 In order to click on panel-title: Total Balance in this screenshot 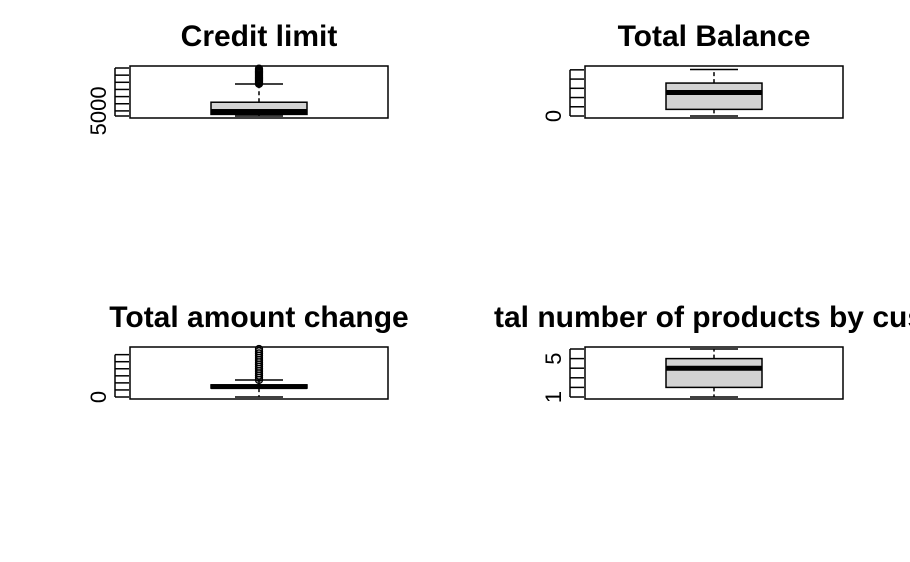, I will do `click(714, 36)`.